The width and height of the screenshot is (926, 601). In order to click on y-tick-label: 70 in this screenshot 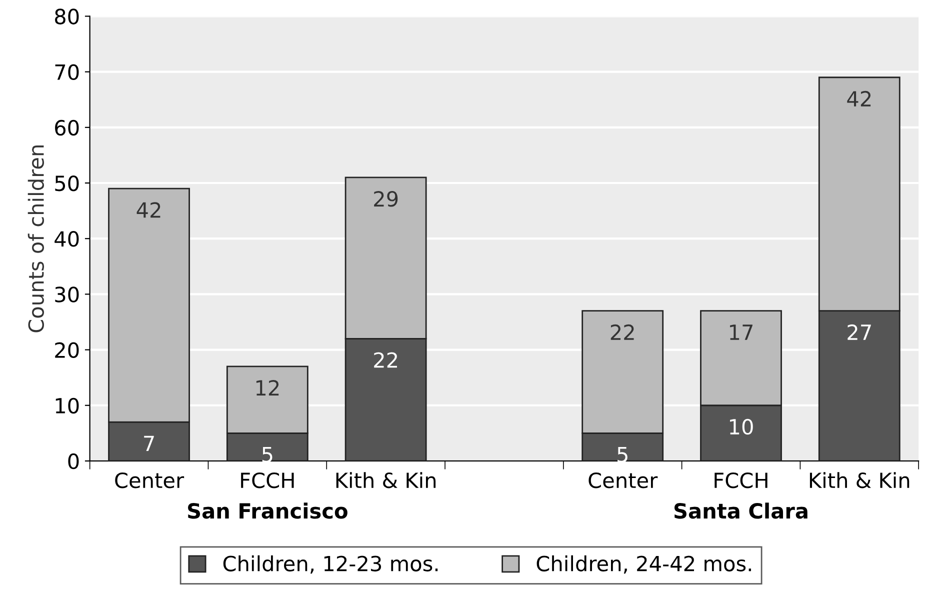, I will do `click(67, 72)`.